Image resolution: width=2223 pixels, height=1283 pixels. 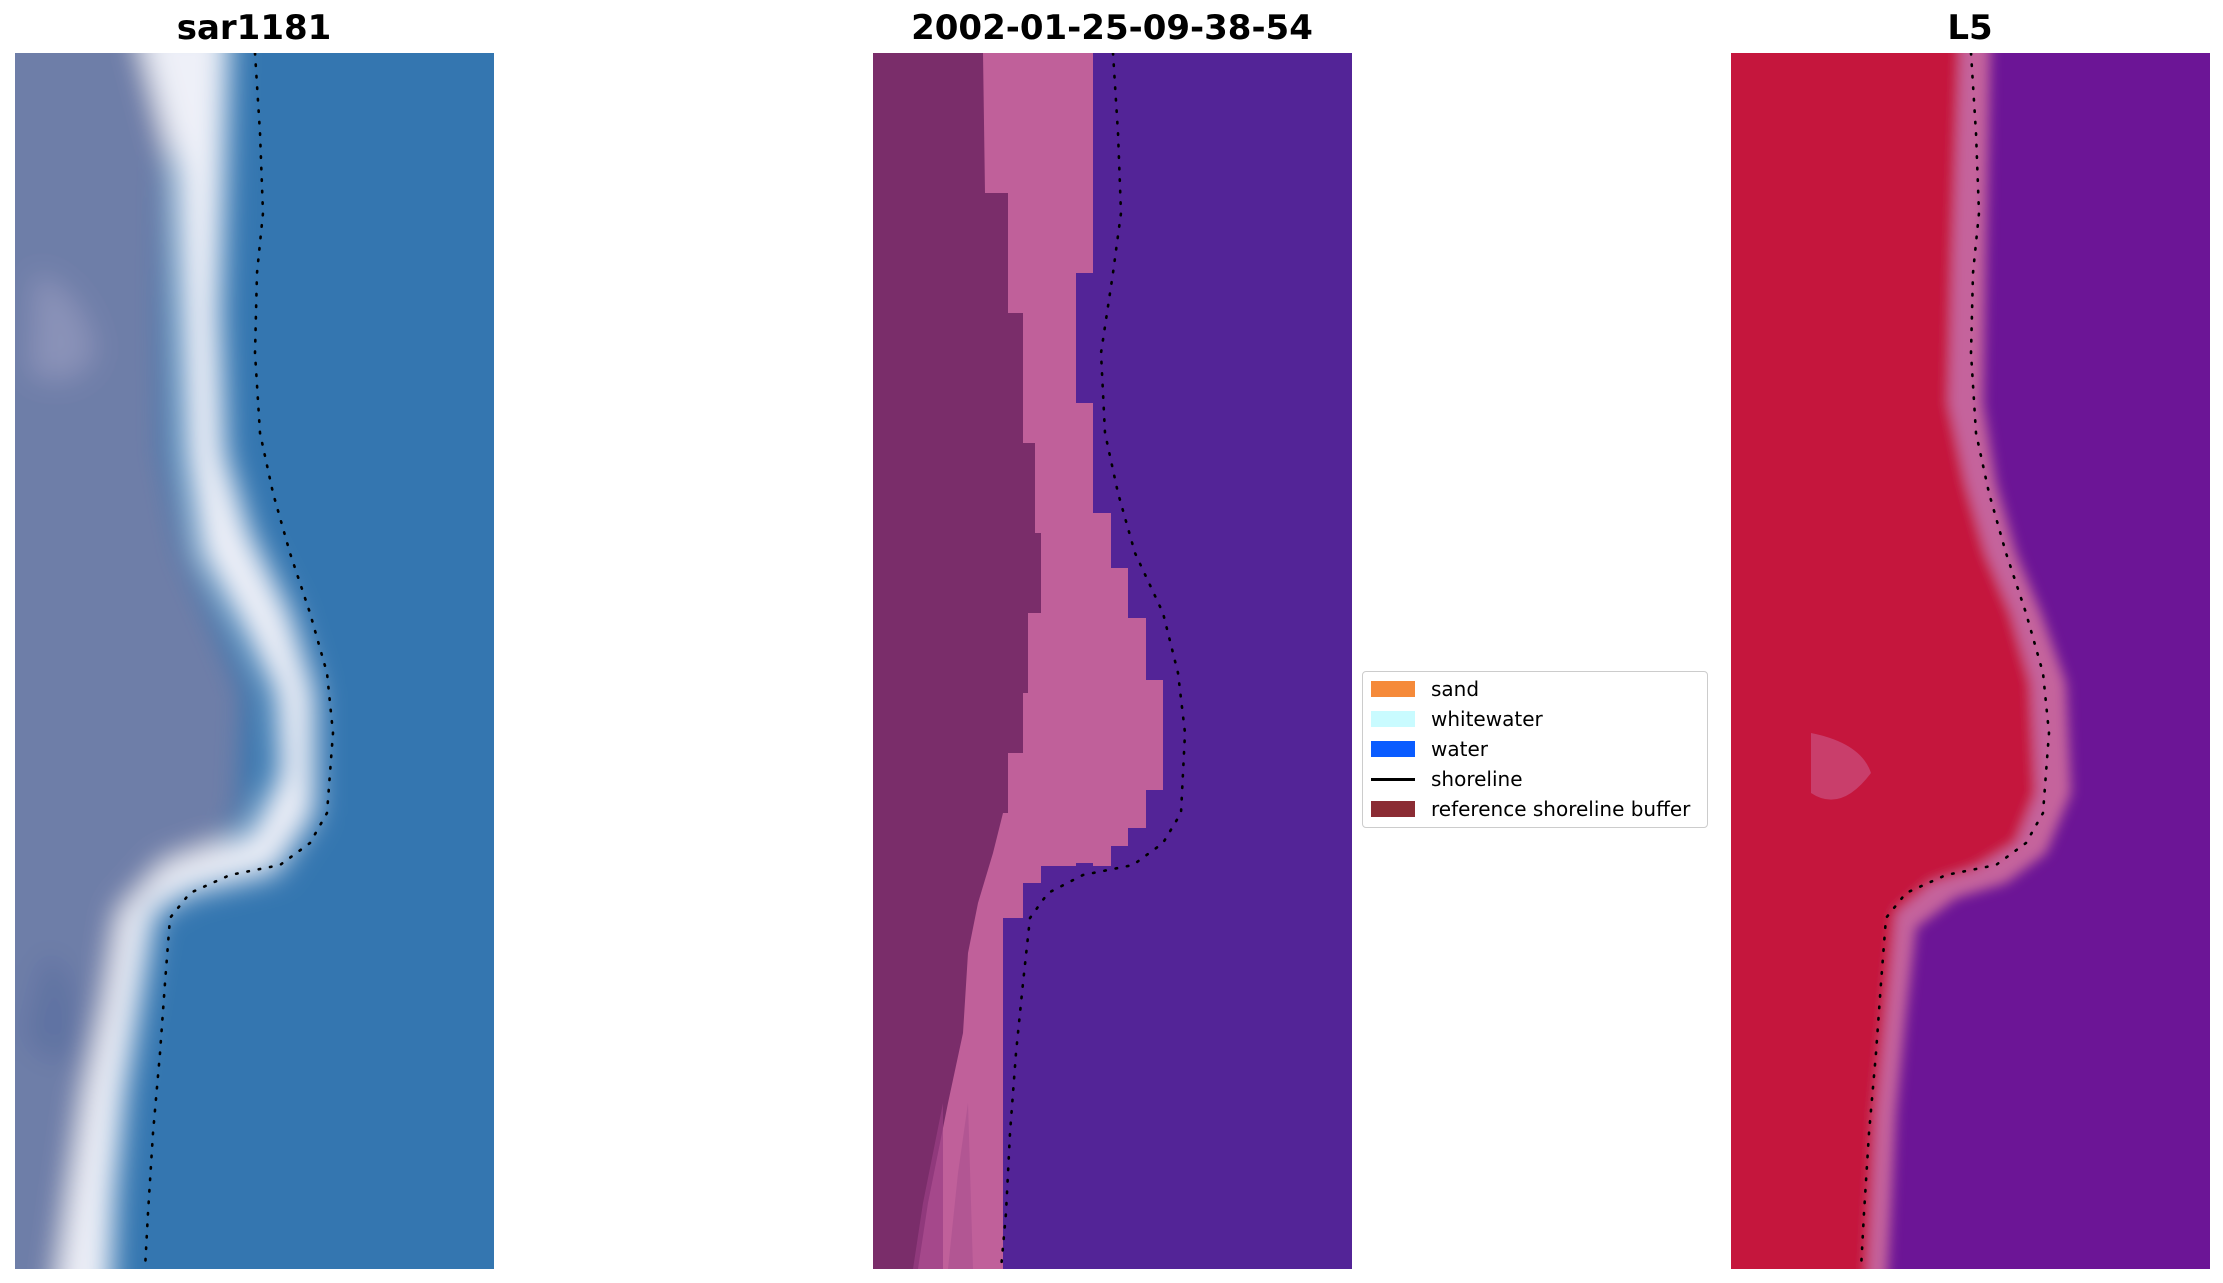 What do you see at coordinates (62, 326) in the screenshot?
I see `rgb-land-patches` at bounding box center [62, 326].